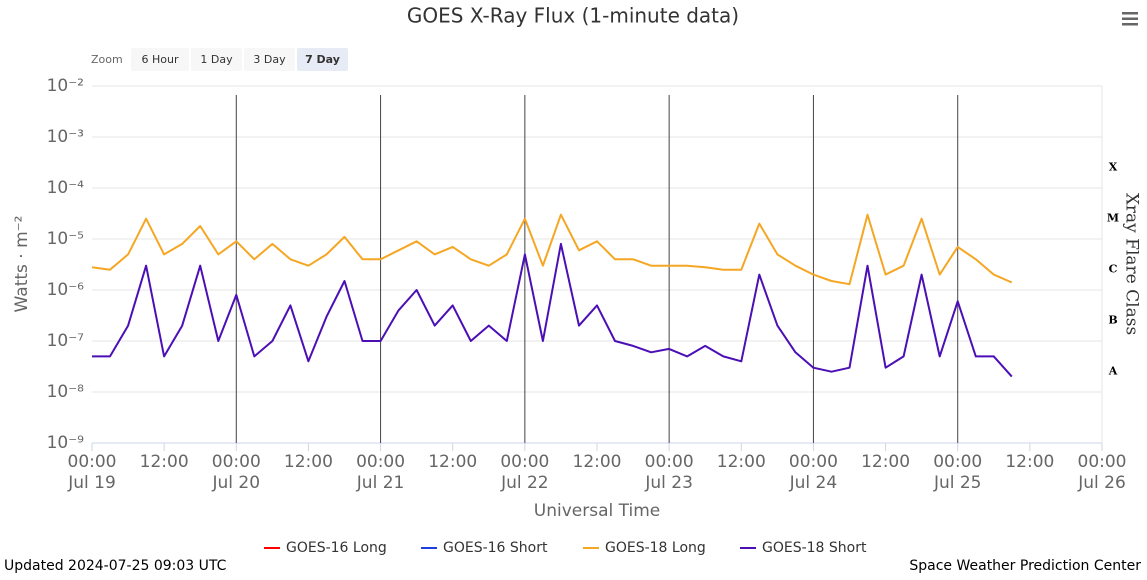  Describe the element at coordinates (65, 86) in the screenshot. I see `y-tick-label: 10⁻²` at that location.